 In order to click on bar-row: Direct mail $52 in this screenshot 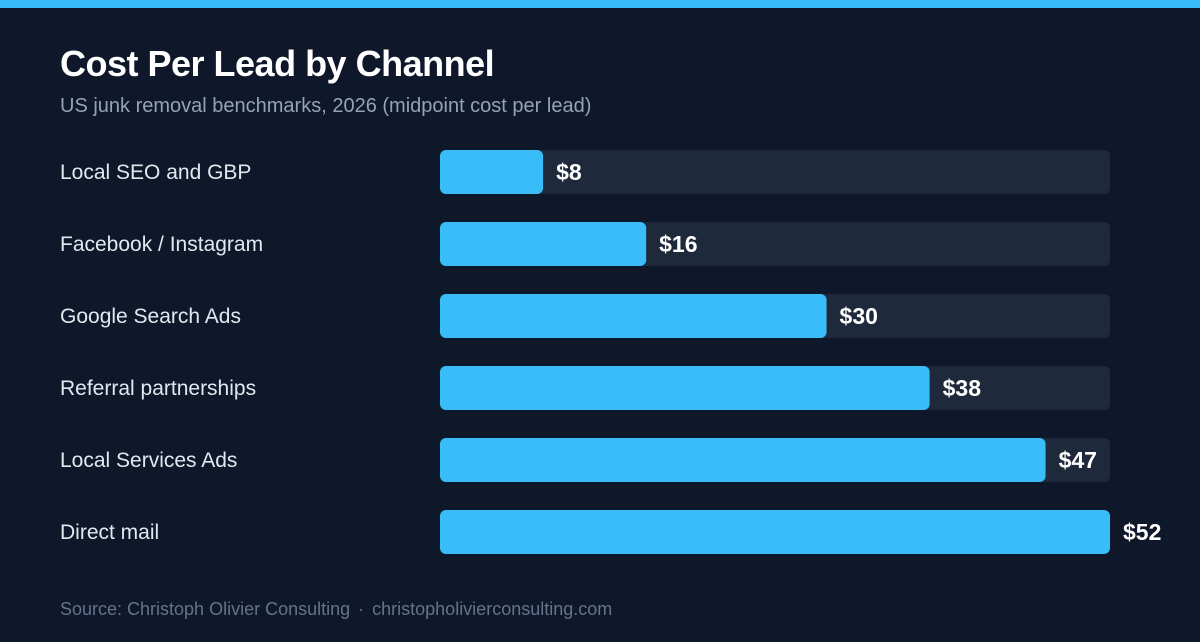, I will do `click(610, 532)`.